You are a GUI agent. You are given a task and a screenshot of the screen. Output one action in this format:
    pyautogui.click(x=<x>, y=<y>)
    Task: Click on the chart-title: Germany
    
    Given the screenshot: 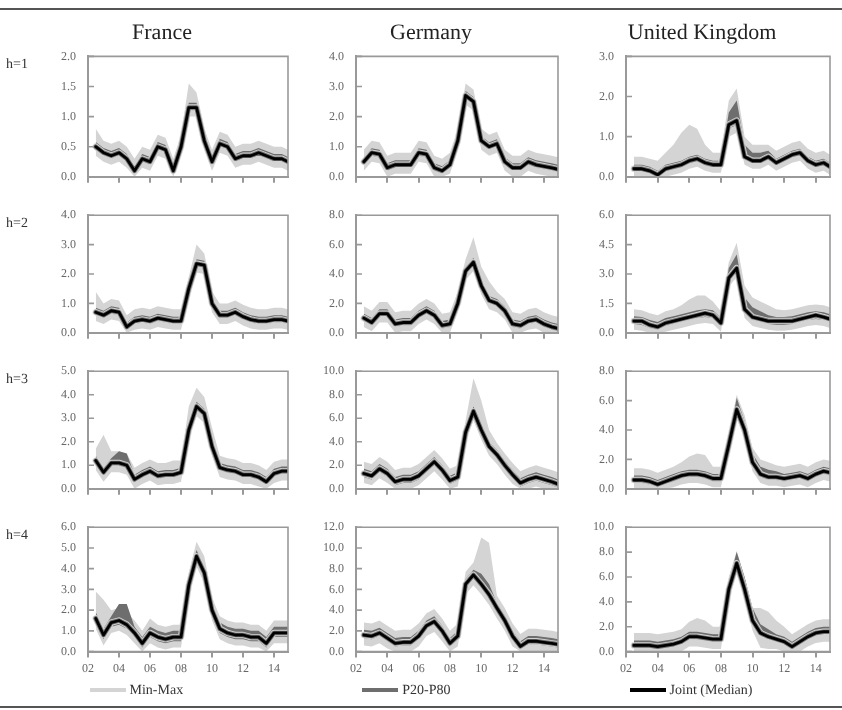 What is the action you would take?
    pyautogui.click(x=431, y=32)
    